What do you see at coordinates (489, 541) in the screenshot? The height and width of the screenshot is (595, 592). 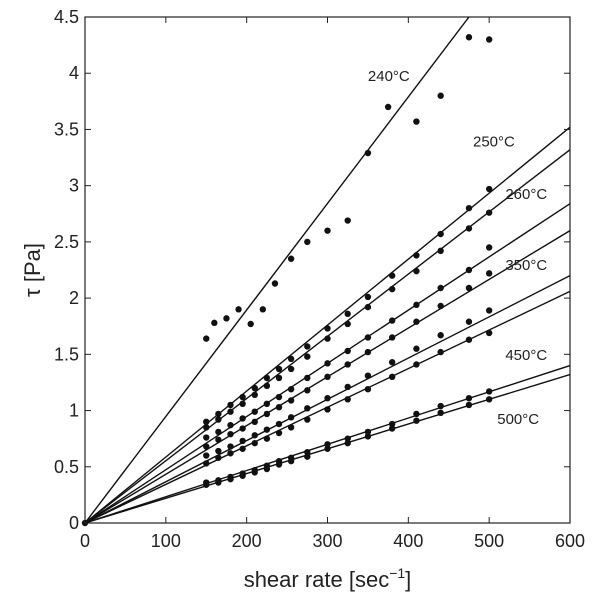 I see `x-tick-label: 500` at bounding box center [489, 541].